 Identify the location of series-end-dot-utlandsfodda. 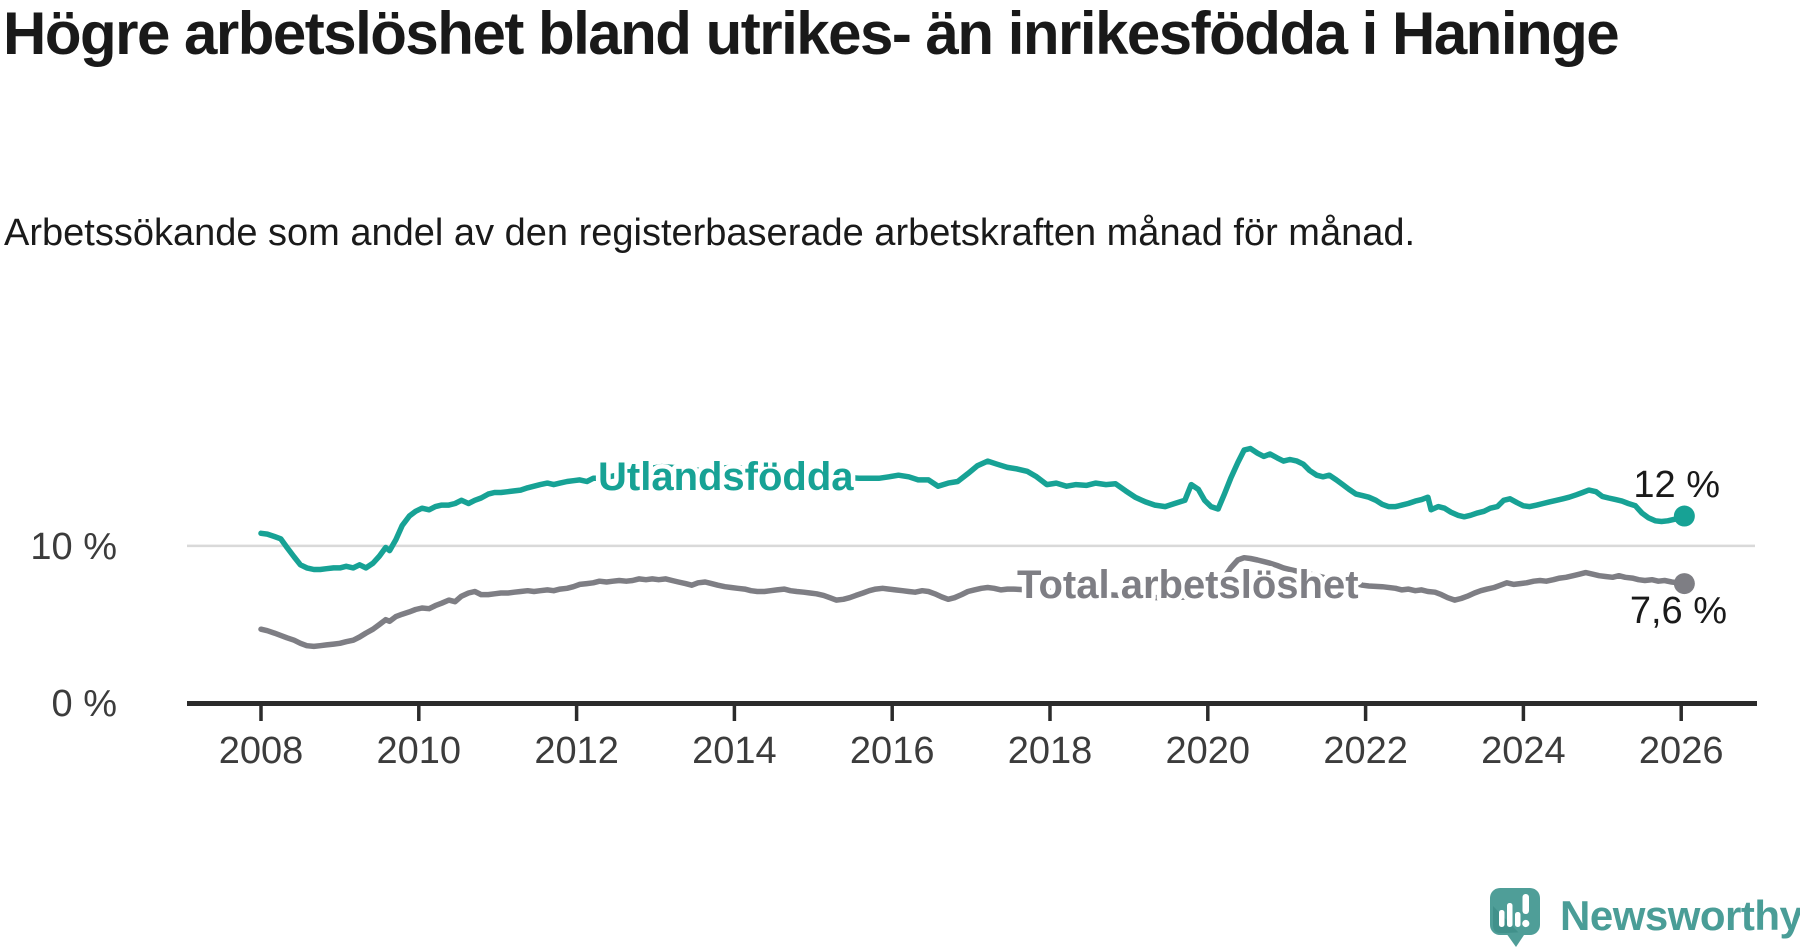
(1684, 516).